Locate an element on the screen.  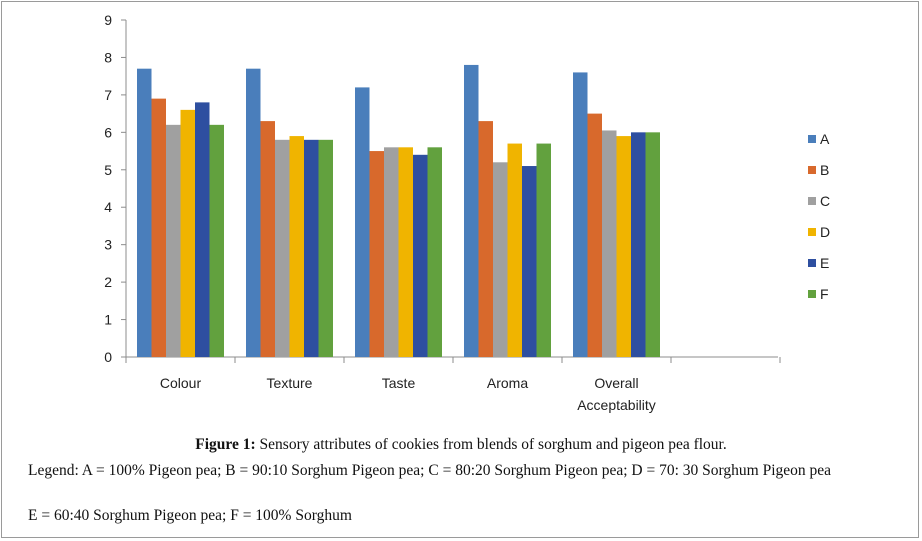
y-tick-label: 5 is located at coordinates (108, 170).